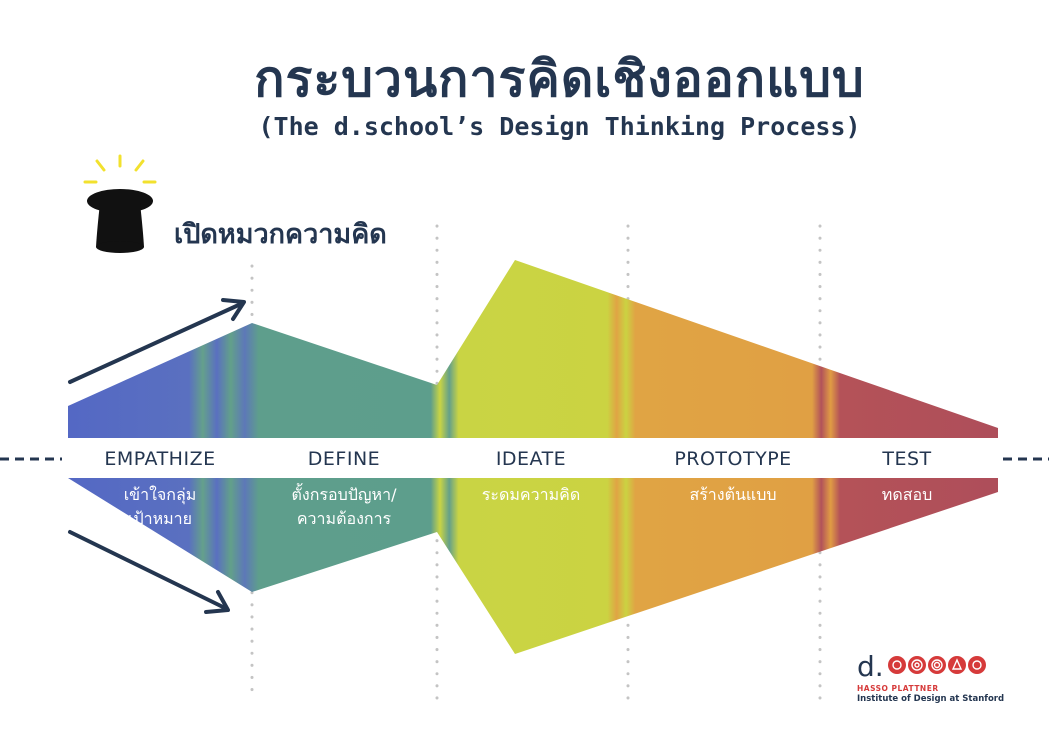 The width and height of the screenshot is (1049, 754). Describe the element at coordinates (733, 494) in the screenshot. I see `stage-desc-prototype: สร้างต้นแบบ` at that location.